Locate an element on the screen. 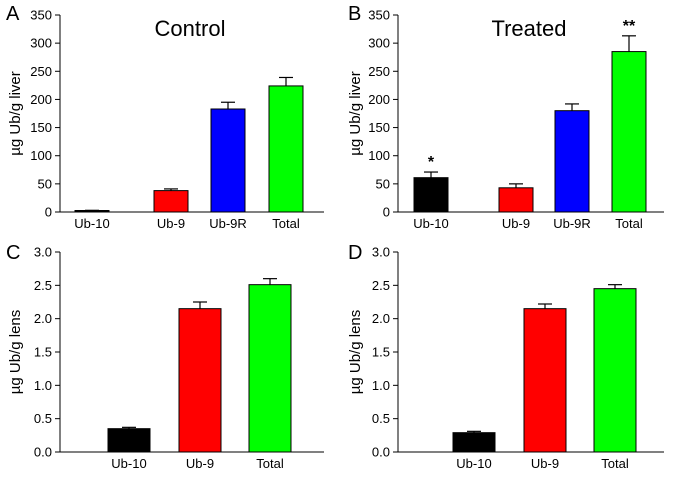 The height and width of the screenshot is (481, 687). significance-mark-ub-10: * is located at coordinates (431, 162).